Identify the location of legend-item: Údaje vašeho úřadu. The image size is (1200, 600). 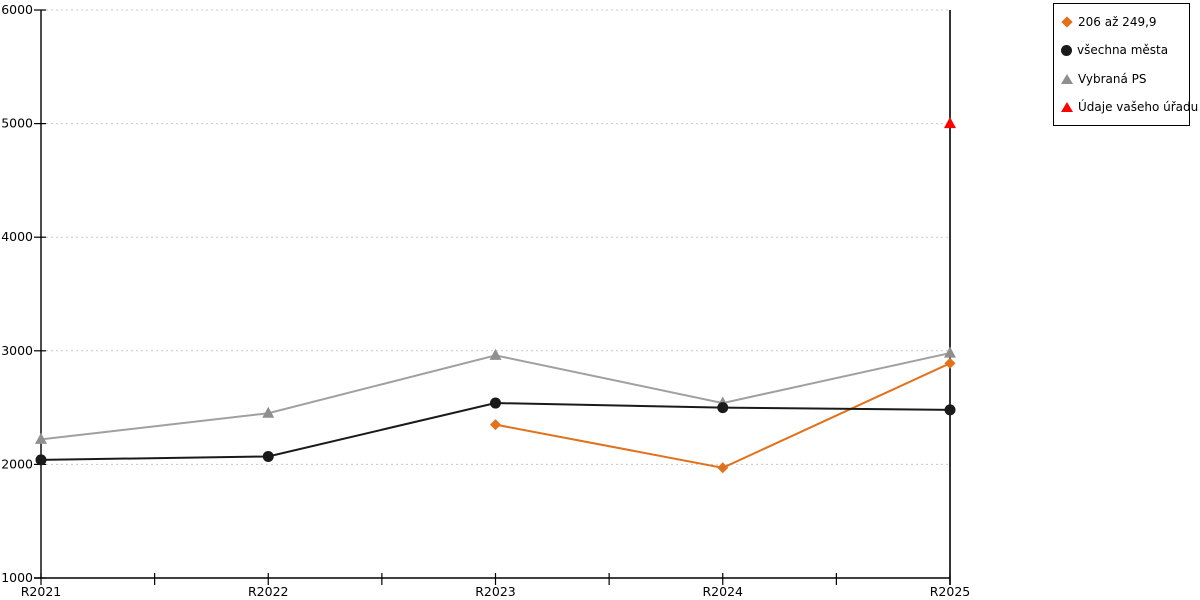
(1129, 107).